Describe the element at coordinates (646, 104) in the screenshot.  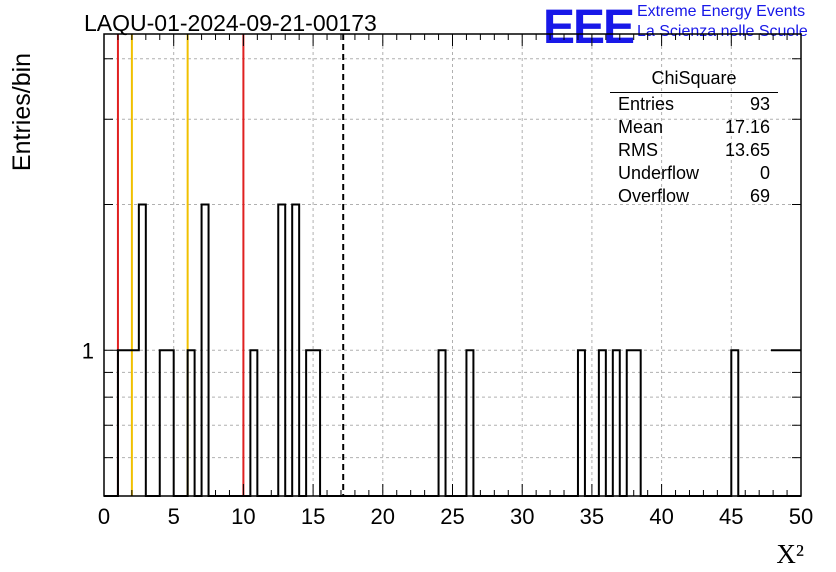
I see `stats-row-label: Entries` at that location.